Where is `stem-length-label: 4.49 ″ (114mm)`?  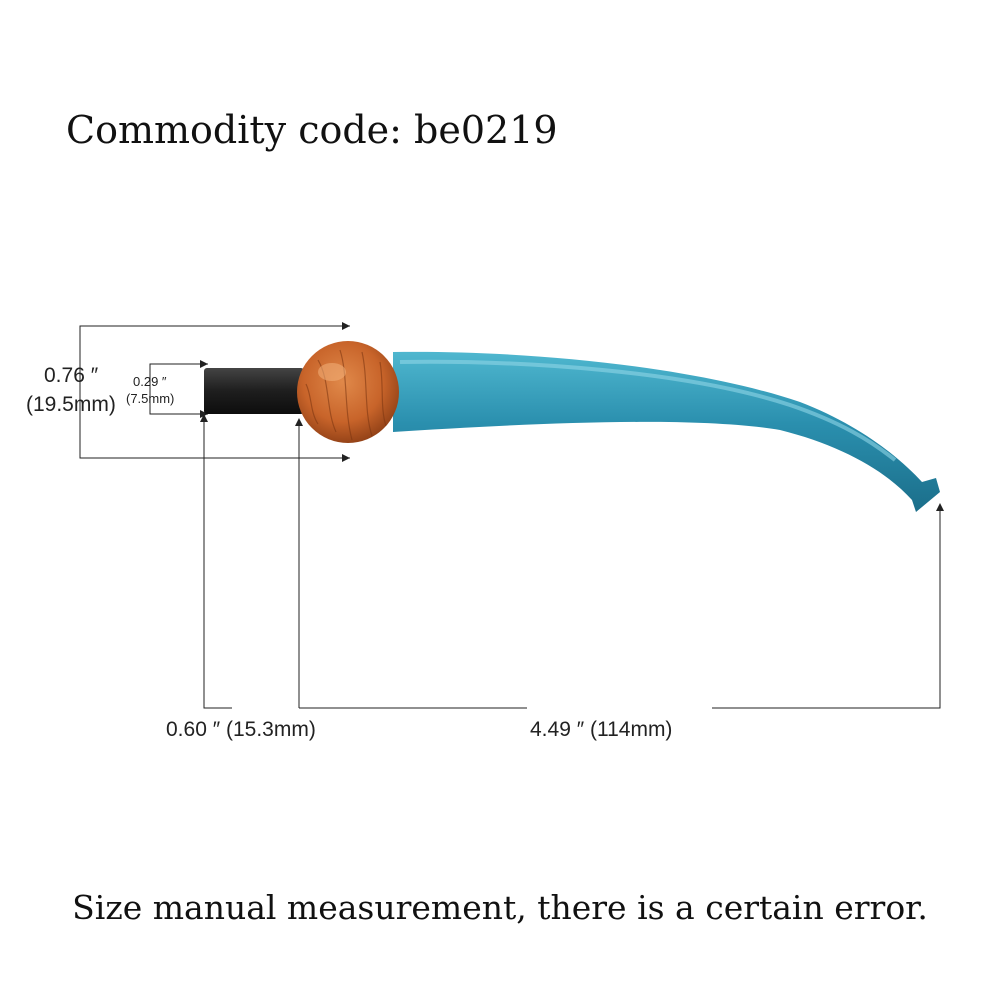 stem-length-label: 4.49 ″ (114mm) is located at coordinates (601, 729).